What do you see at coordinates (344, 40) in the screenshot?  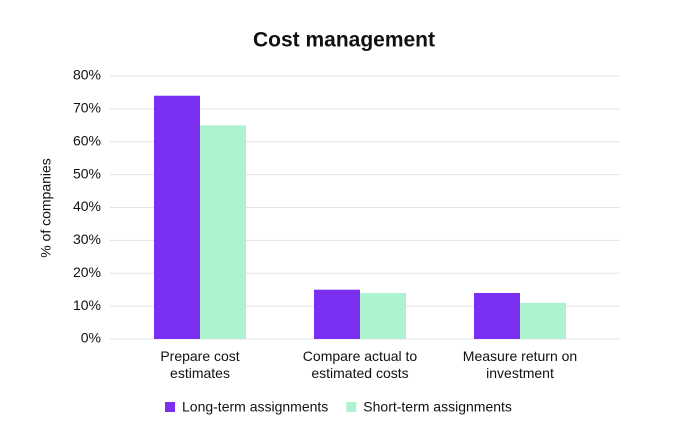 I see `chart-title: Cost management` at bounding box center [344, 40].